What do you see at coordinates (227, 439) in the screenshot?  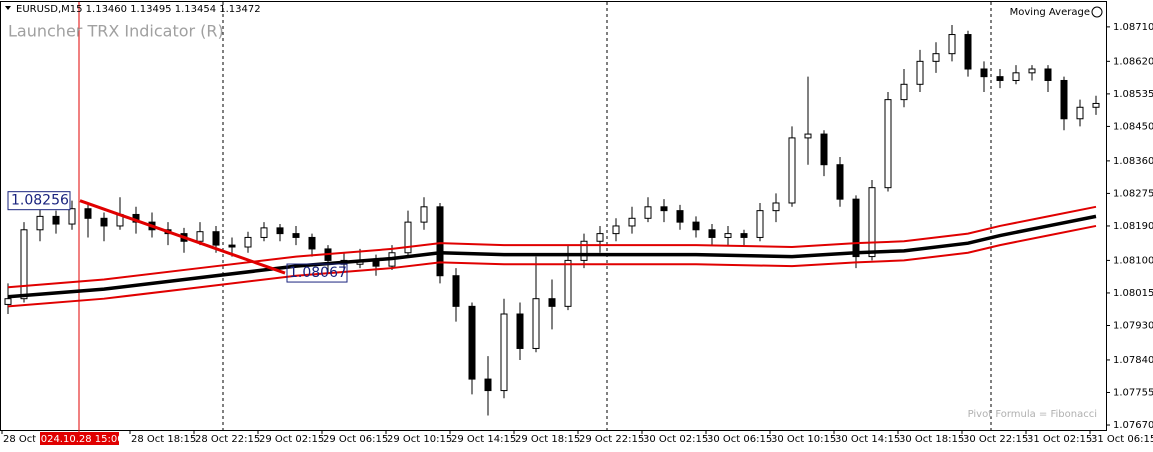 I see `x-tick-label: 28 Oct 22:15` at bounding box center [227, 439].